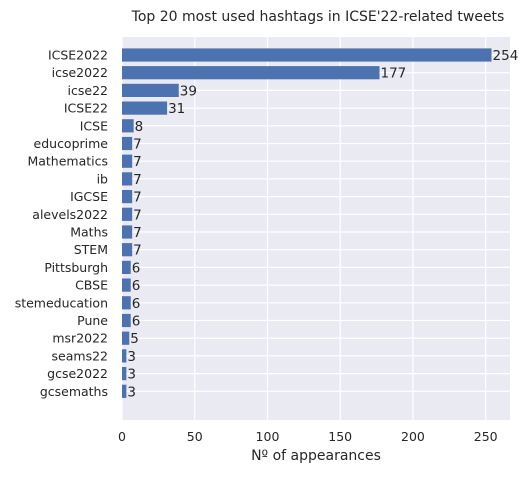 The image size is (528, 477). What do you see at coordinates (80, 72) in the screenshot?
I see `y-tick-label: icse2022` at bounding box center [80, 72].